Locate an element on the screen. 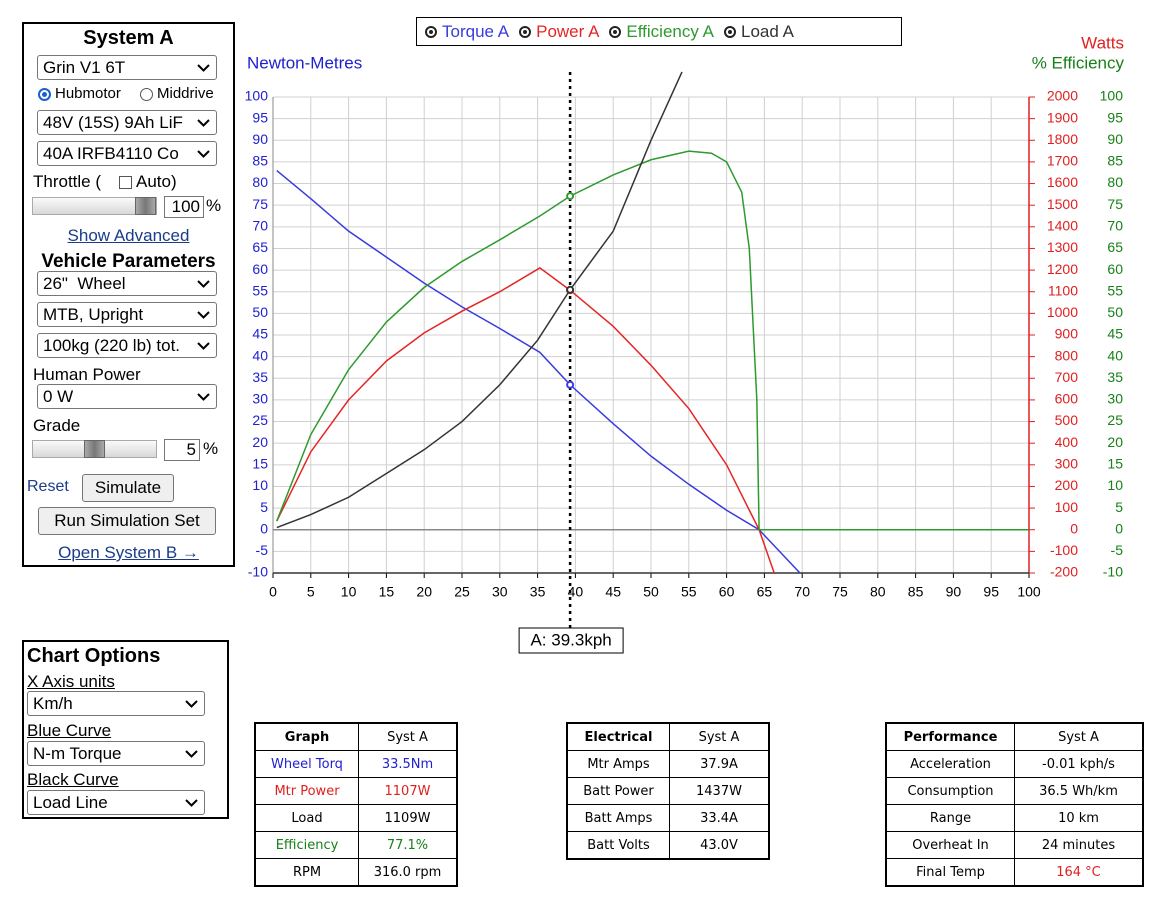 This screenshot has width=1152, height=917. input: 5 is located at coordinates (182, 450).